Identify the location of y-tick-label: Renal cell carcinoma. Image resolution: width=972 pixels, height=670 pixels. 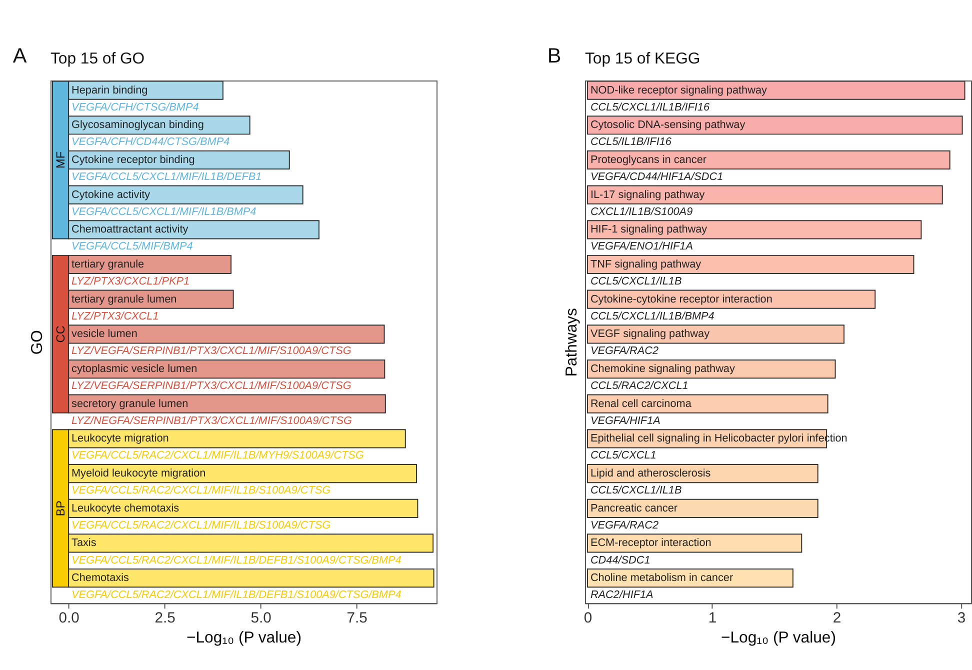
(641, 404).